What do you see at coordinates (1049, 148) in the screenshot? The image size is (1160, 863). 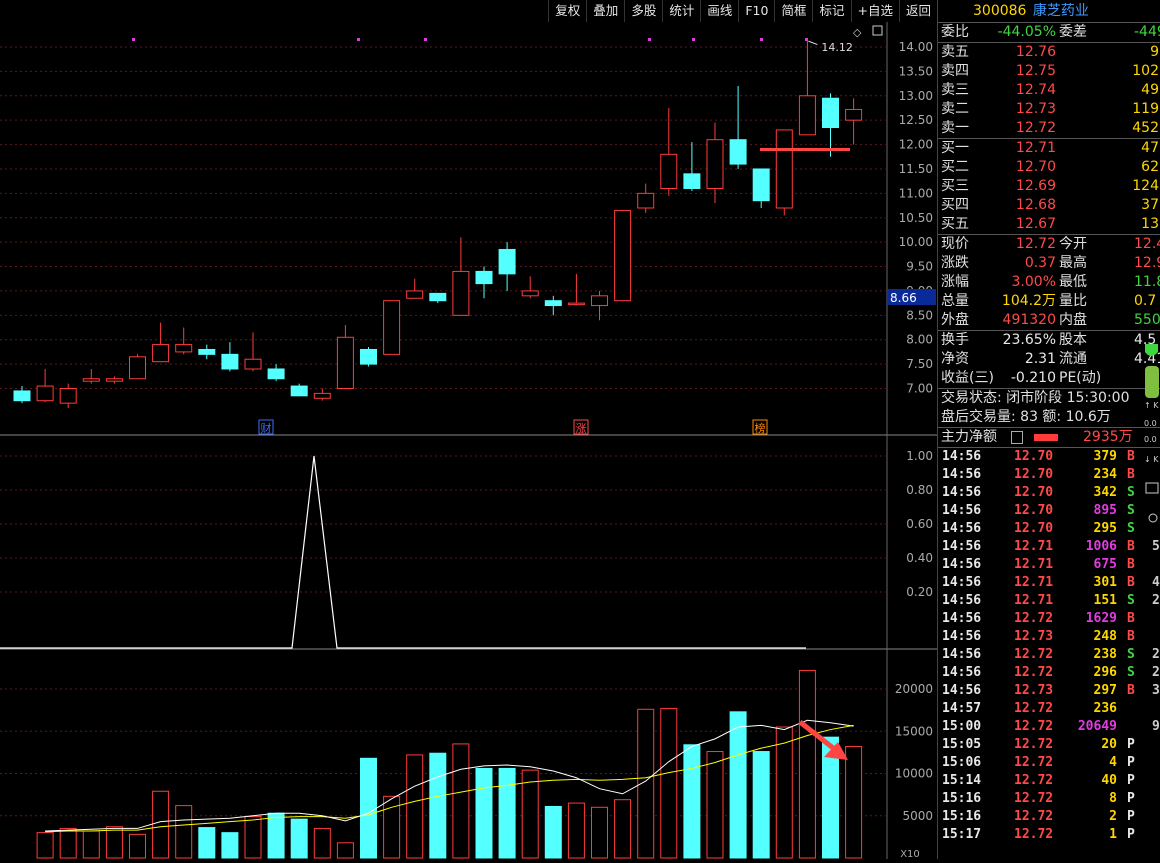 I see `bids-row: 买一 12.71 47` at bounding box center [1049, 148].